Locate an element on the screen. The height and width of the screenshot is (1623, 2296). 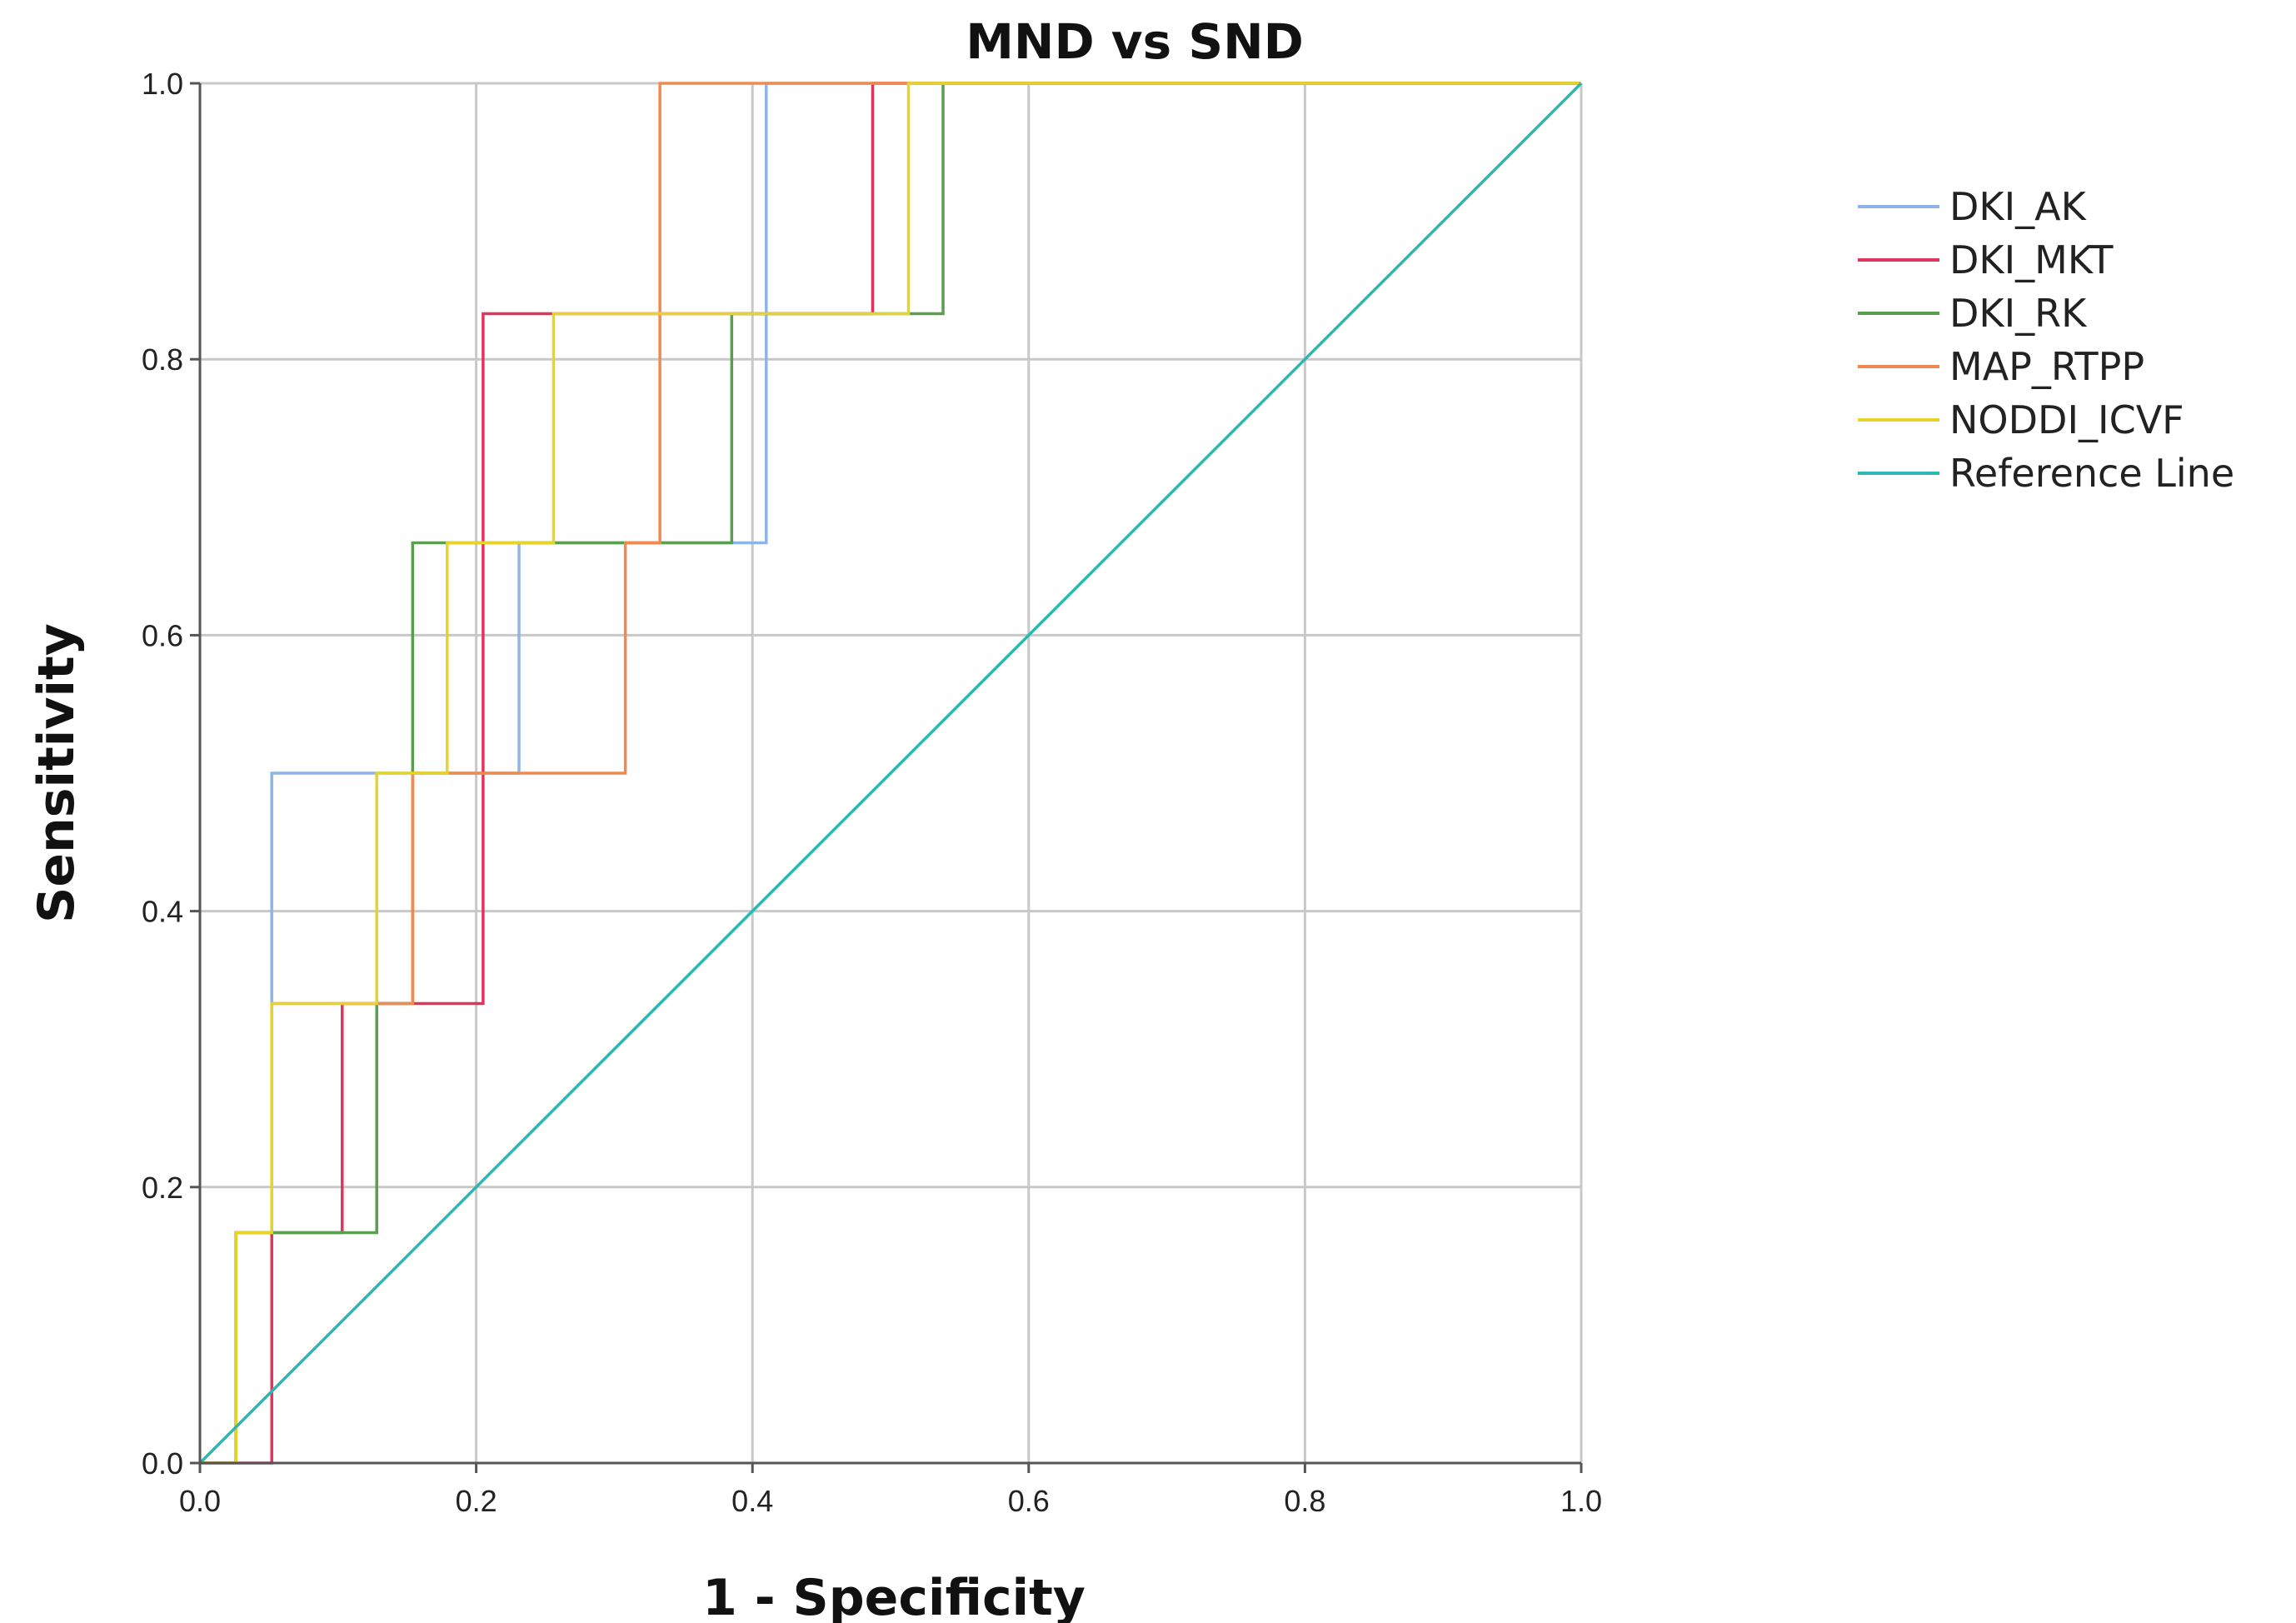
x-tick-label-5: 1.0 is located at coordinates (1581, 1501).